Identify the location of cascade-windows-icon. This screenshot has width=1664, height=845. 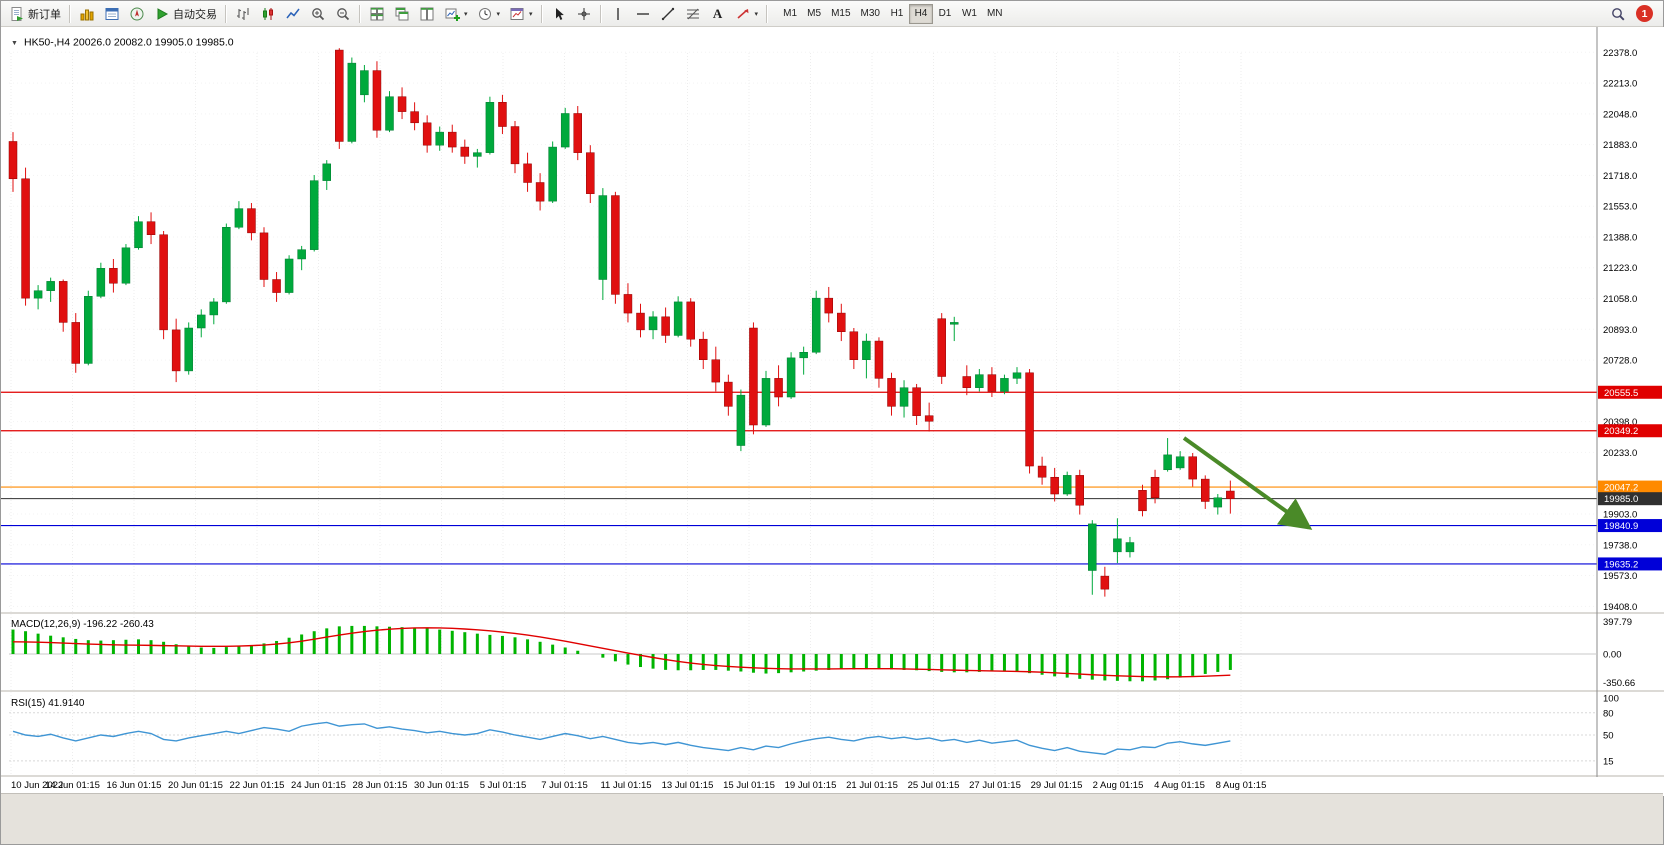
(402, 14).